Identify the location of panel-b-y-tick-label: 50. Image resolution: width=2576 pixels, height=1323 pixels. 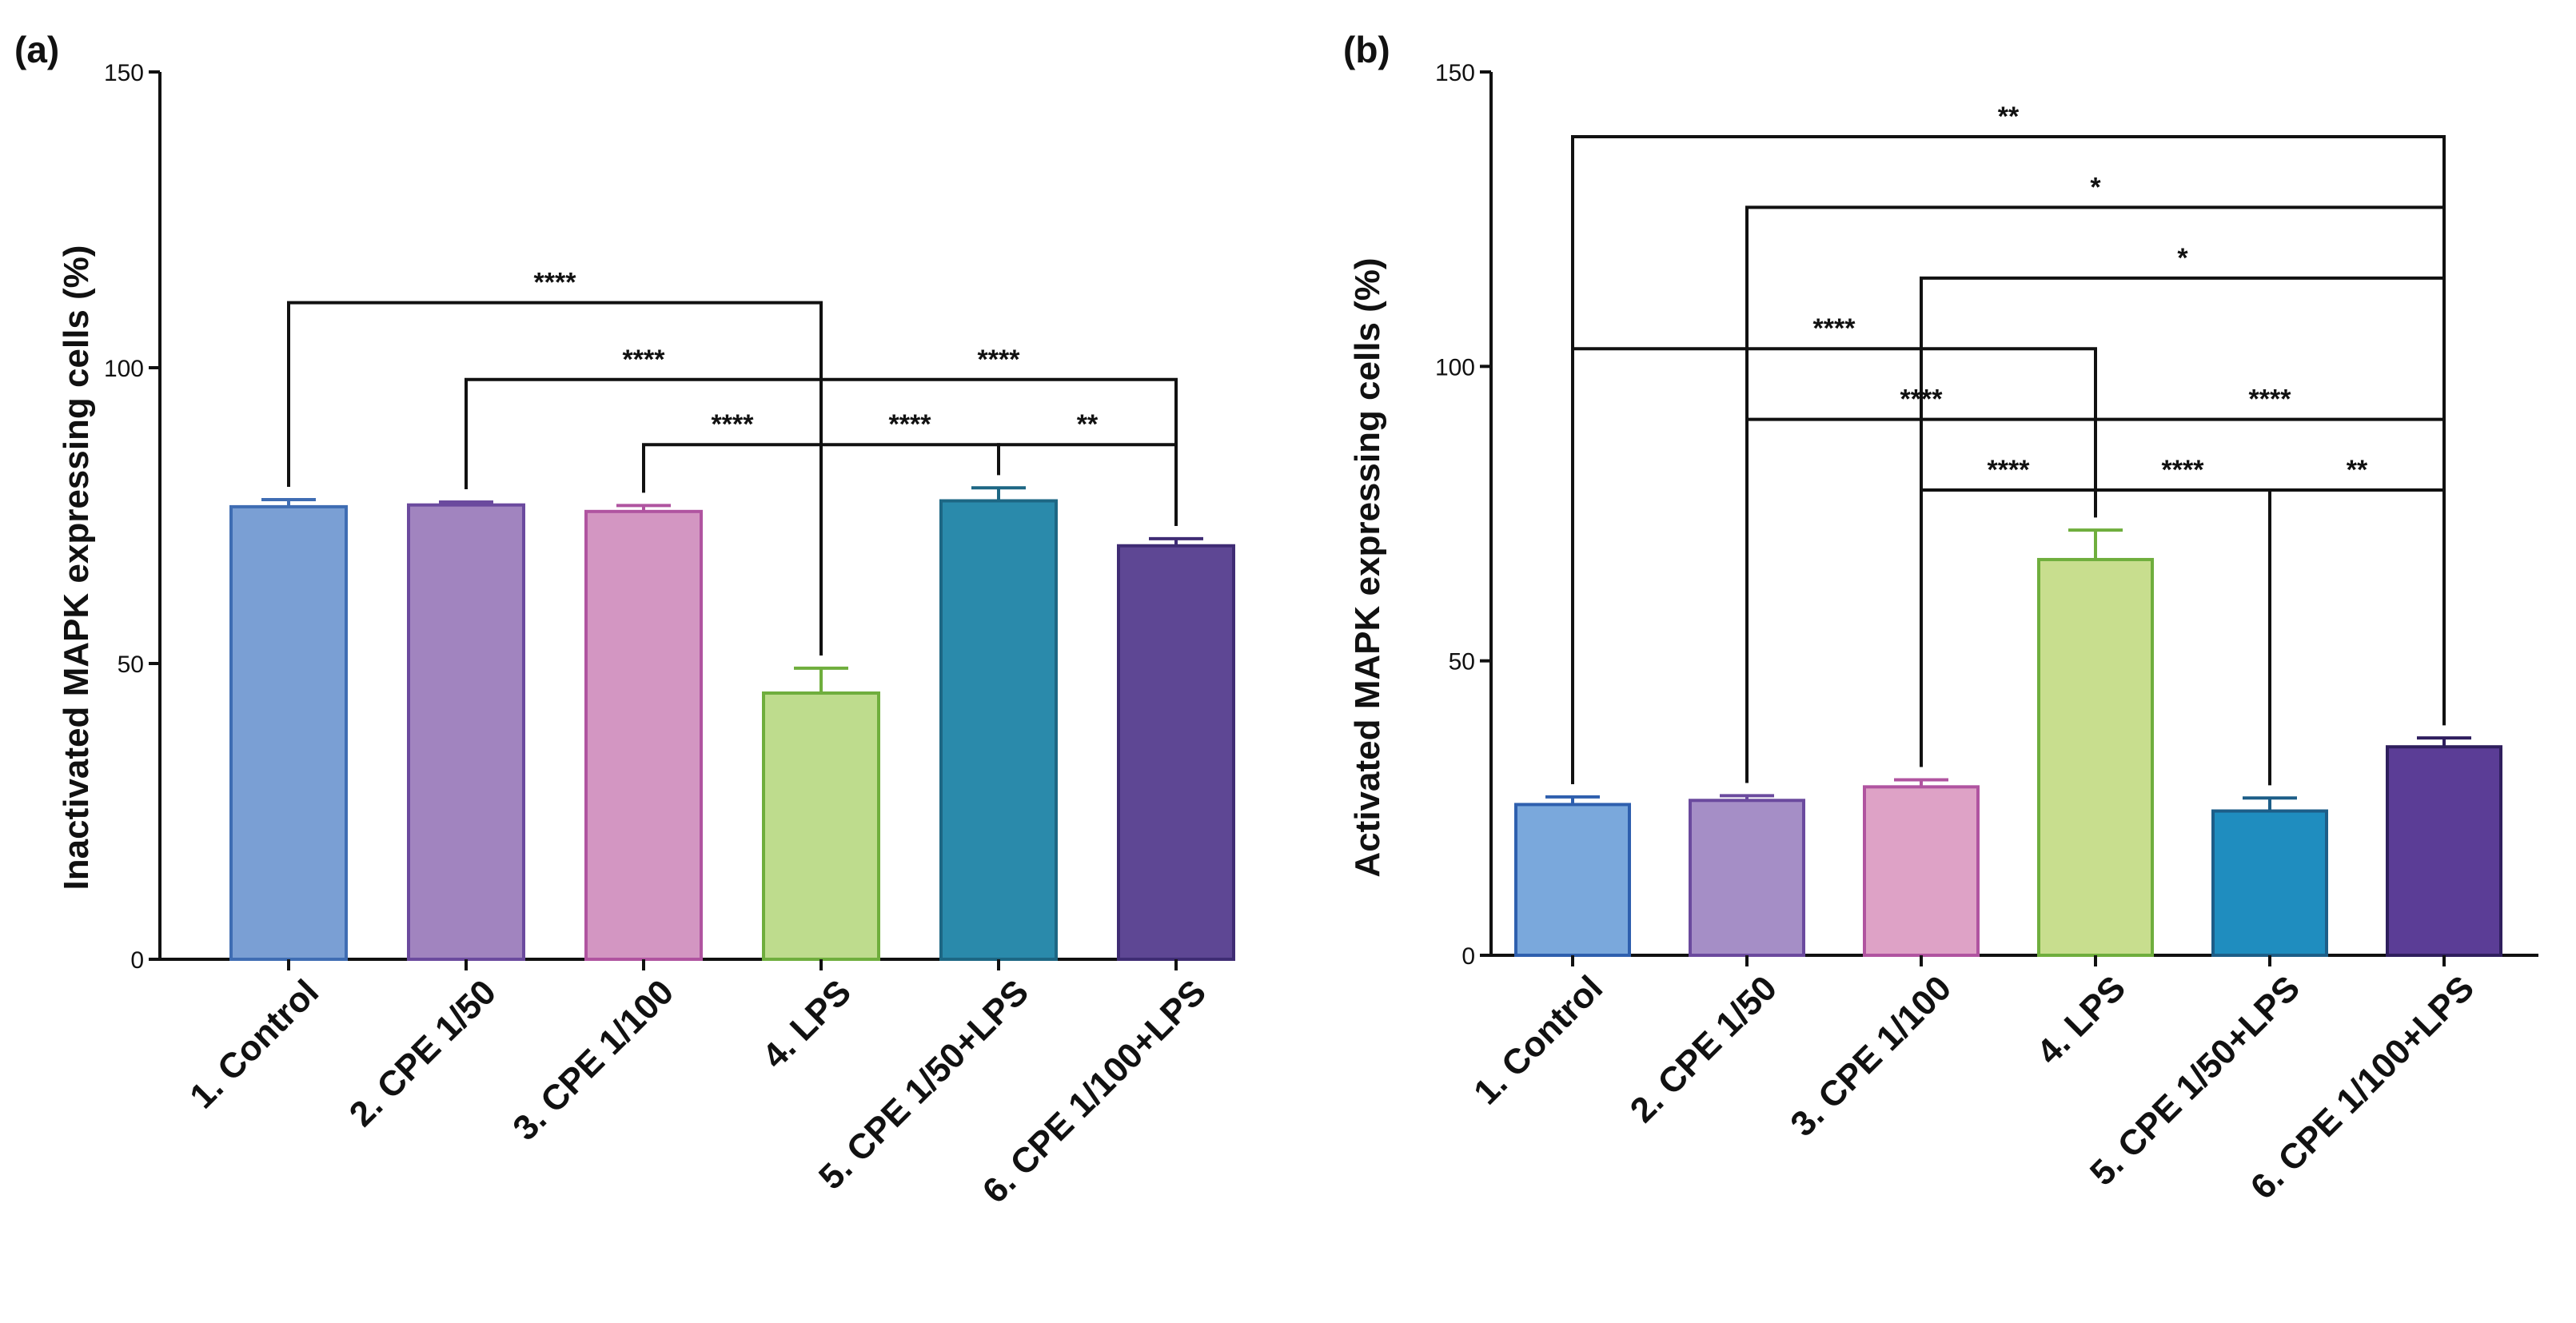
(1462, 662).